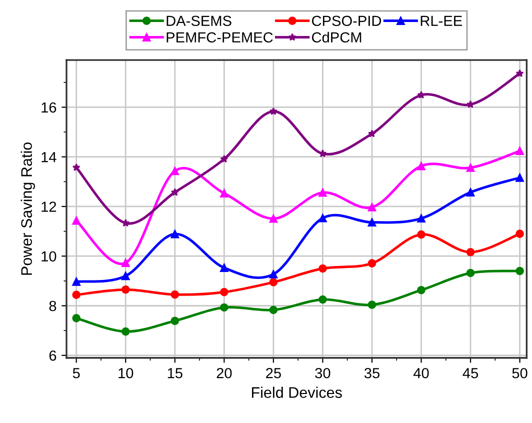  I want to click on y-axis-title: Power Saving Ratio, so click(28, 208).